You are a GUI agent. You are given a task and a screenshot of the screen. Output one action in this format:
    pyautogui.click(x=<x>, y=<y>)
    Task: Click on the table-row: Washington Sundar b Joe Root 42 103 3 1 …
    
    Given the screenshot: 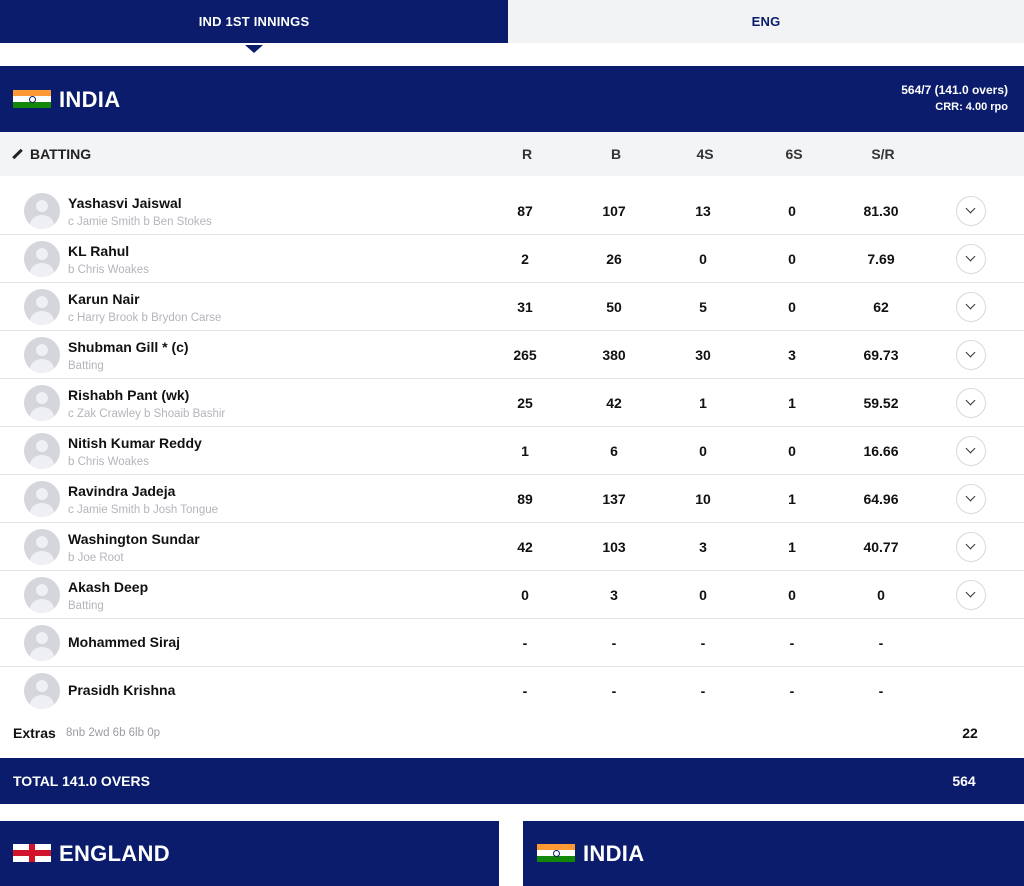 What is the action you would take?
    pyautogui.click(x=512, y=547)
    